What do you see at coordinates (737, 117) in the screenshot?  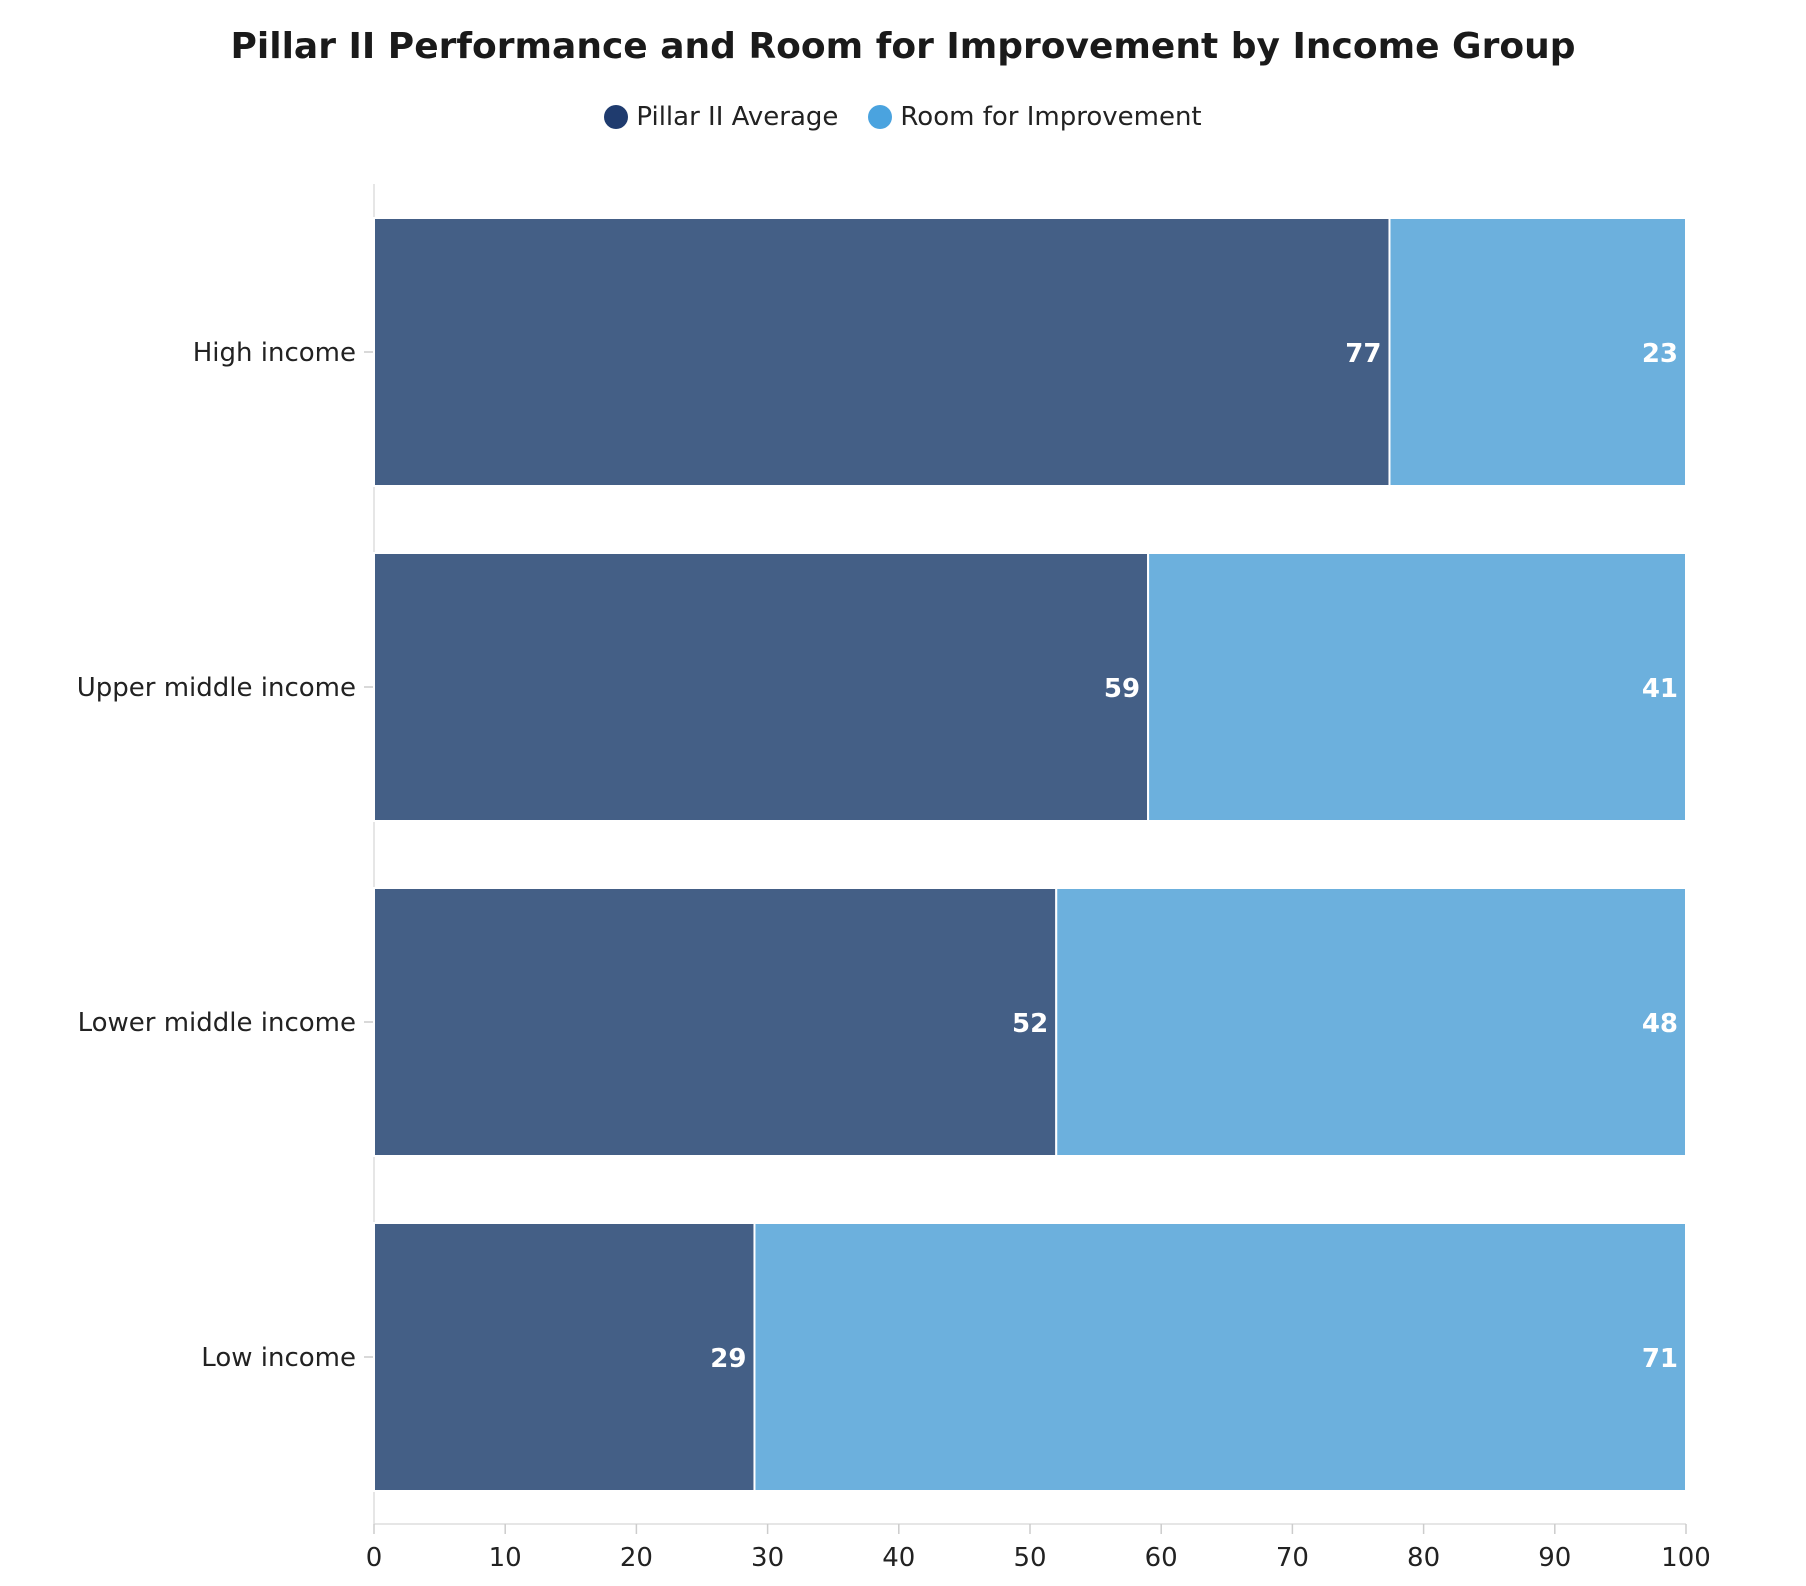 I see `legend-label-pillar-ii-average: Pillar II Average` at bounding box center [737, 117].